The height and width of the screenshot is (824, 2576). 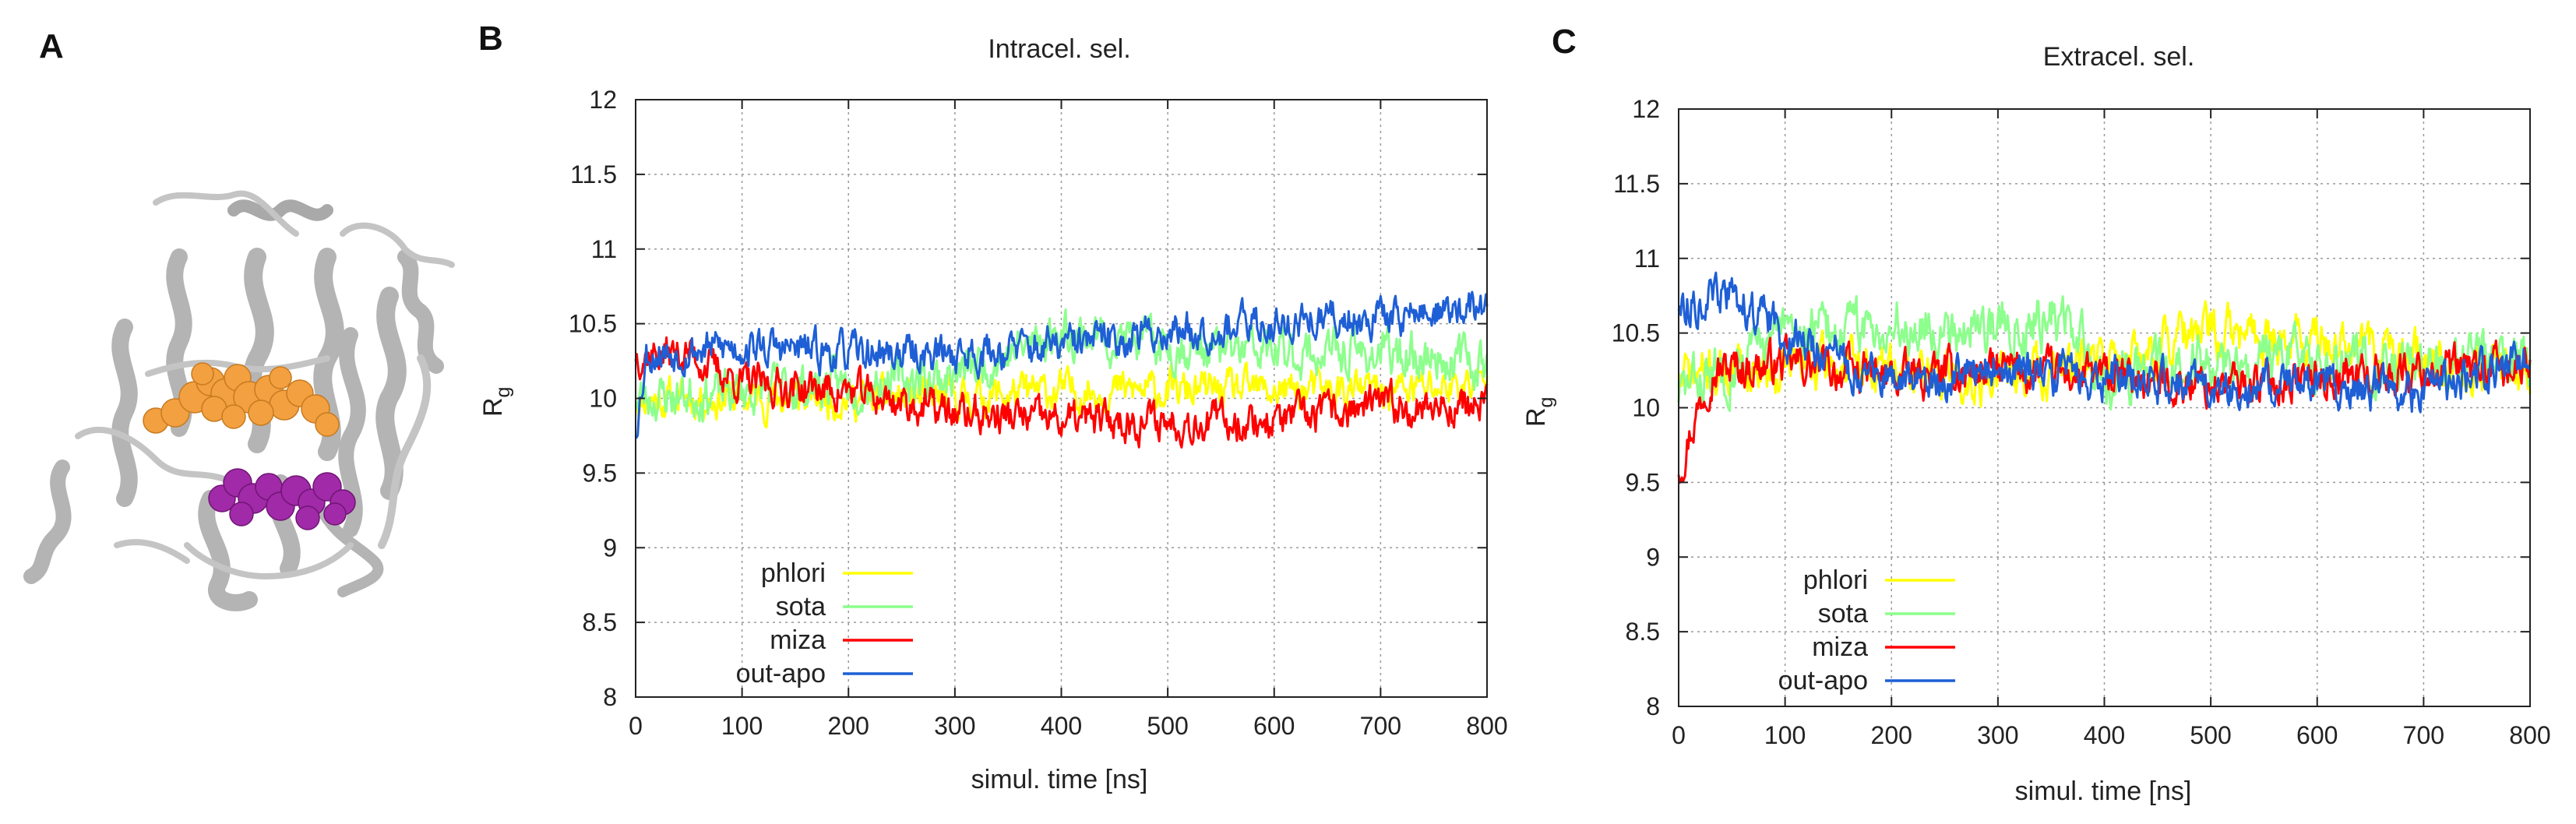 What do you see at coordinates (52, 46) in the screenshot?
I see `panel-letter-a: A` at bounding box center [52, 46].